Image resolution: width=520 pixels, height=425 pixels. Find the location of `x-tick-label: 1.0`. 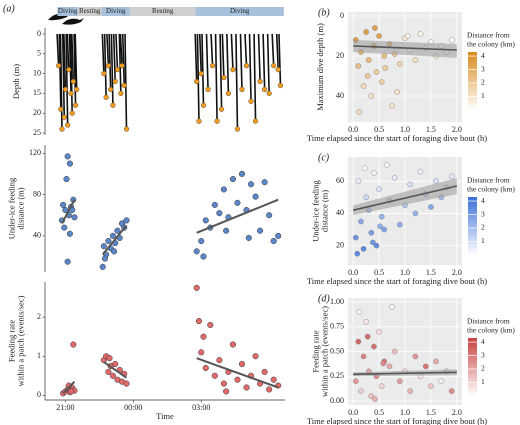

x-tick-label: 1.0 is located at coordinates (405, 272).